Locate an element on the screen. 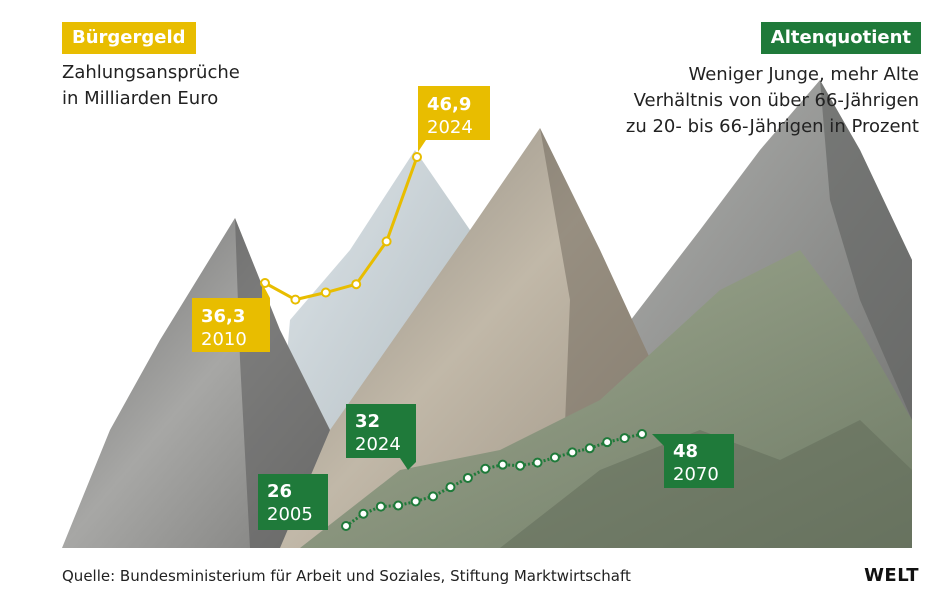 The image size is (945, 598). altenquotient-line is located at coordinates (494, 480).